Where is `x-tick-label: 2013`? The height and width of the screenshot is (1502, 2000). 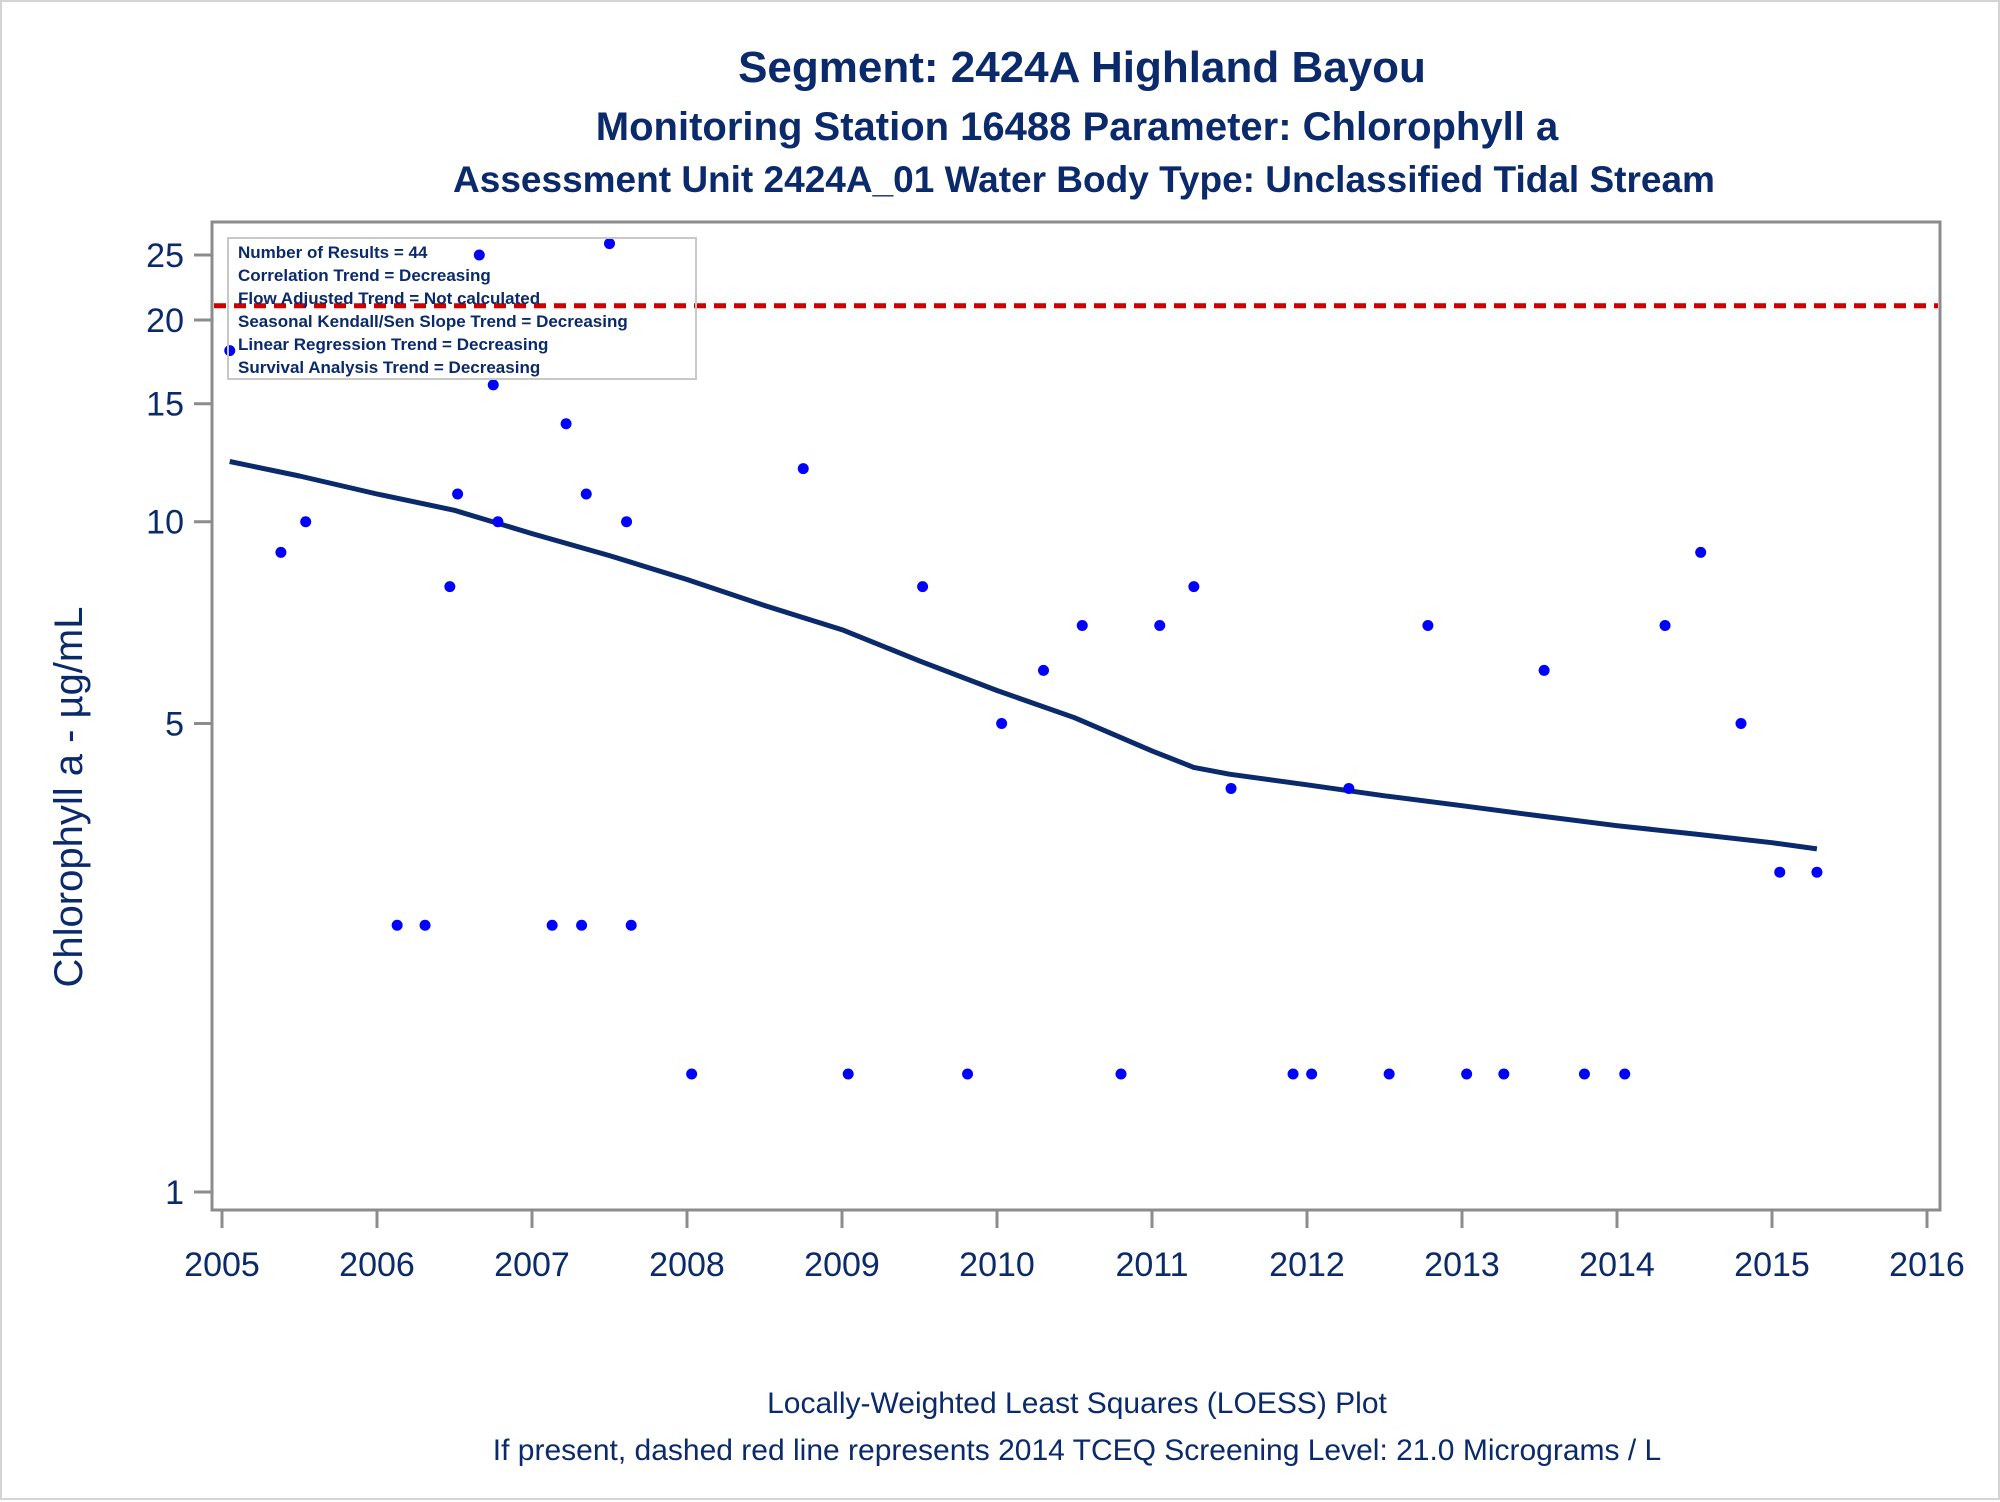 x-tick-label: 2013 is located at coordinates (1462, 1265).